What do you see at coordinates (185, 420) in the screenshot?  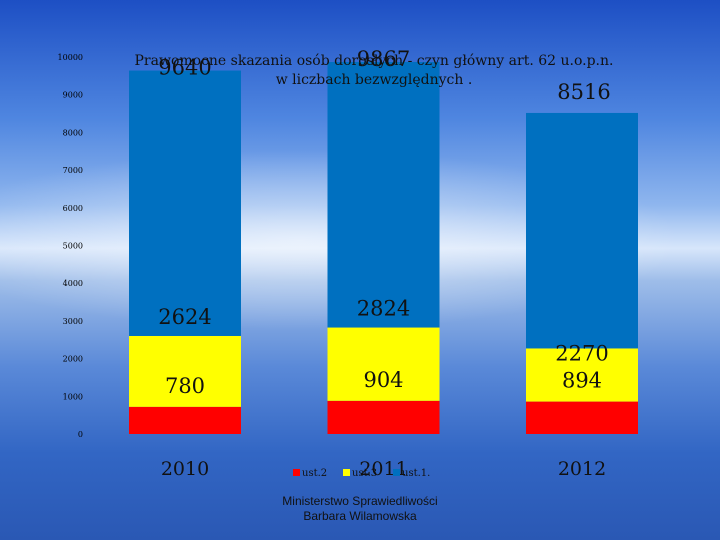 I see `bar-segment-ust2-2010` at bounding box center [185, 420].